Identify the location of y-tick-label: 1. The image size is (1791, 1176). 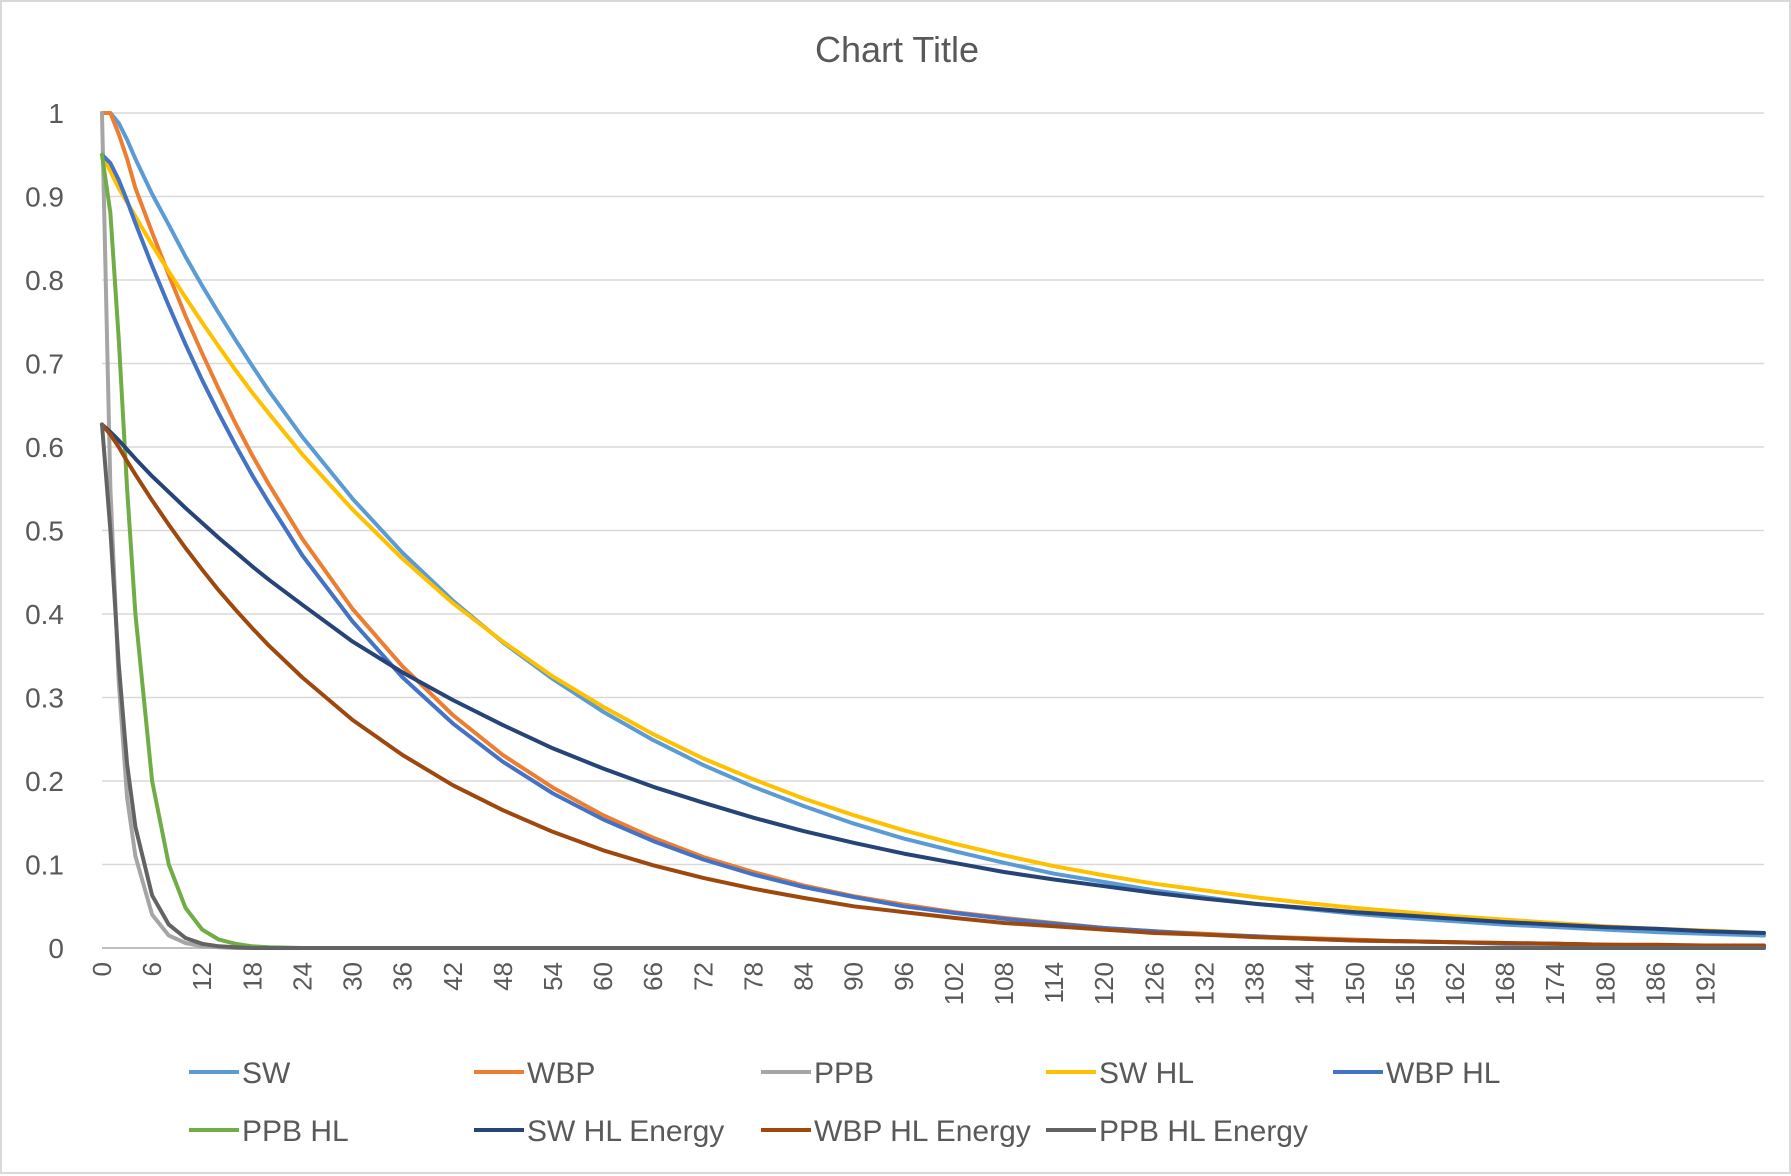
(56, 113).